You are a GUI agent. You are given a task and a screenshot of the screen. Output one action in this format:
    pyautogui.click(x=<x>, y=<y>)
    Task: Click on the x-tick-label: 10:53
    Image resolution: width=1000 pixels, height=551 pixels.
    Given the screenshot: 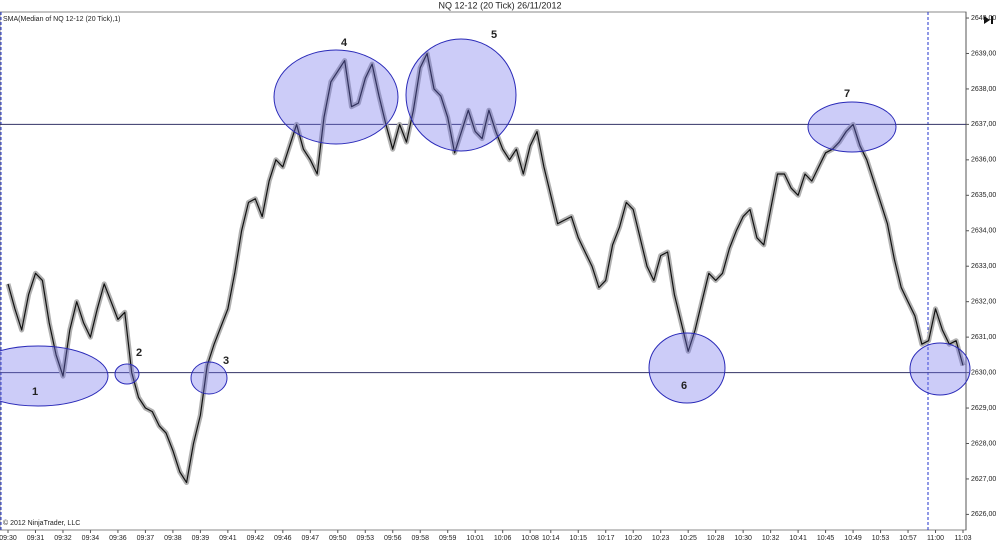 What is the action you would take?
    pyautogui.click(x=881, y=538)
    